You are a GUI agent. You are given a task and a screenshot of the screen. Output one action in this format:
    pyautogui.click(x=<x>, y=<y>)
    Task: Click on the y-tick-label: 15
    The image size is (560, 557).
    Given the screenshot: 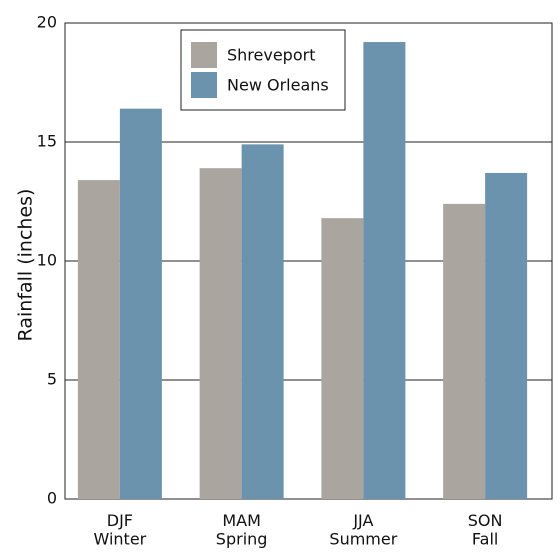 What is the action you would take?
    pyautogui.click(x=47, y=141)
    